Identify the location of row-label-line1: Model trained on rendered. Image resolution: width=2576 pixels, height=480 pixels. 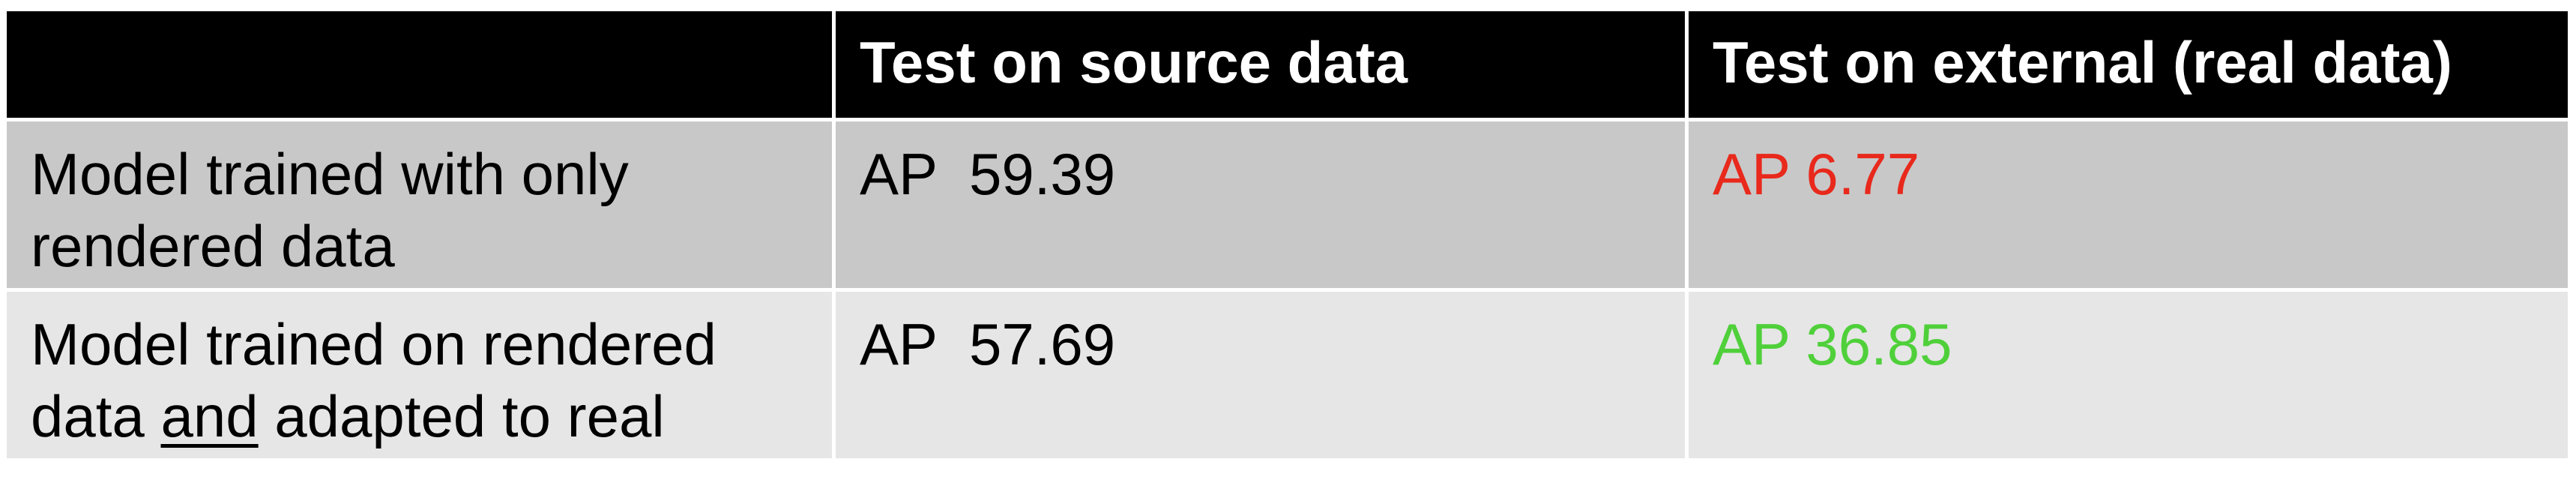
(374, 344).